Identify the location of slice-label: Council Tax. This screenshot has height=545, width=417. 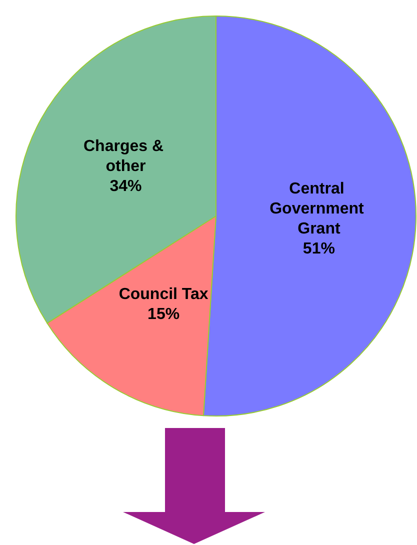
(163, 295).